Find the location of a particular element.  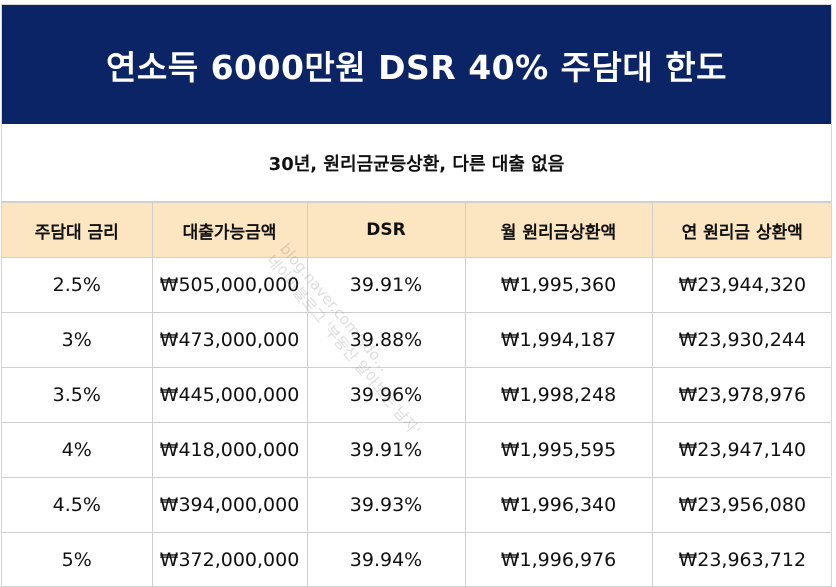

cell-rate: 4.5% is located at coordinates (77, 505).